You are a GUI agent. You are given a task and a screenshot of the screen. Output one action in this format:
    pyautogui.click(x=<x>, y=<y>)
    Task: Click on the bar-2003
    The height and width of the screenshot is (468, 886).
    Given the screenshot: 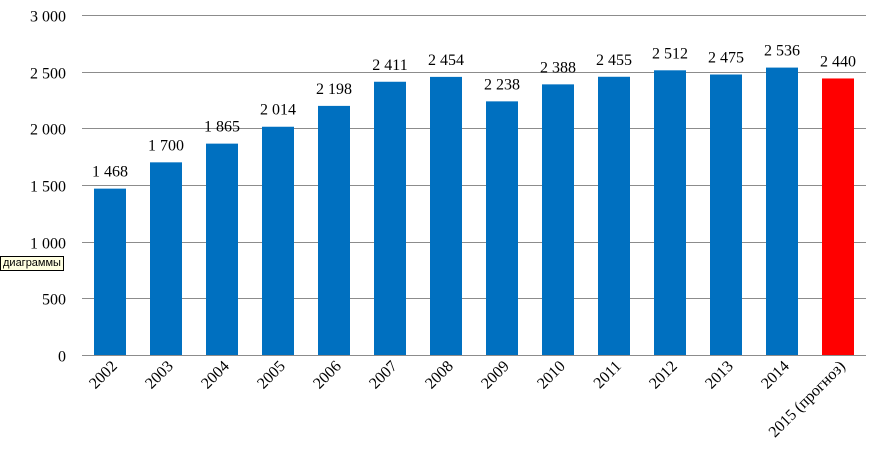 What is the action you would take?
    pyautogui.click(x=166, y=258)
    